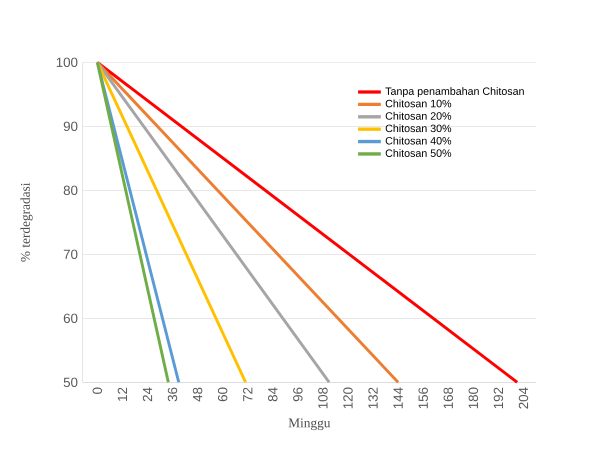 This screenshot has width=599, height=449. I want to click on x-tick-label: 108, so click(323, 398).